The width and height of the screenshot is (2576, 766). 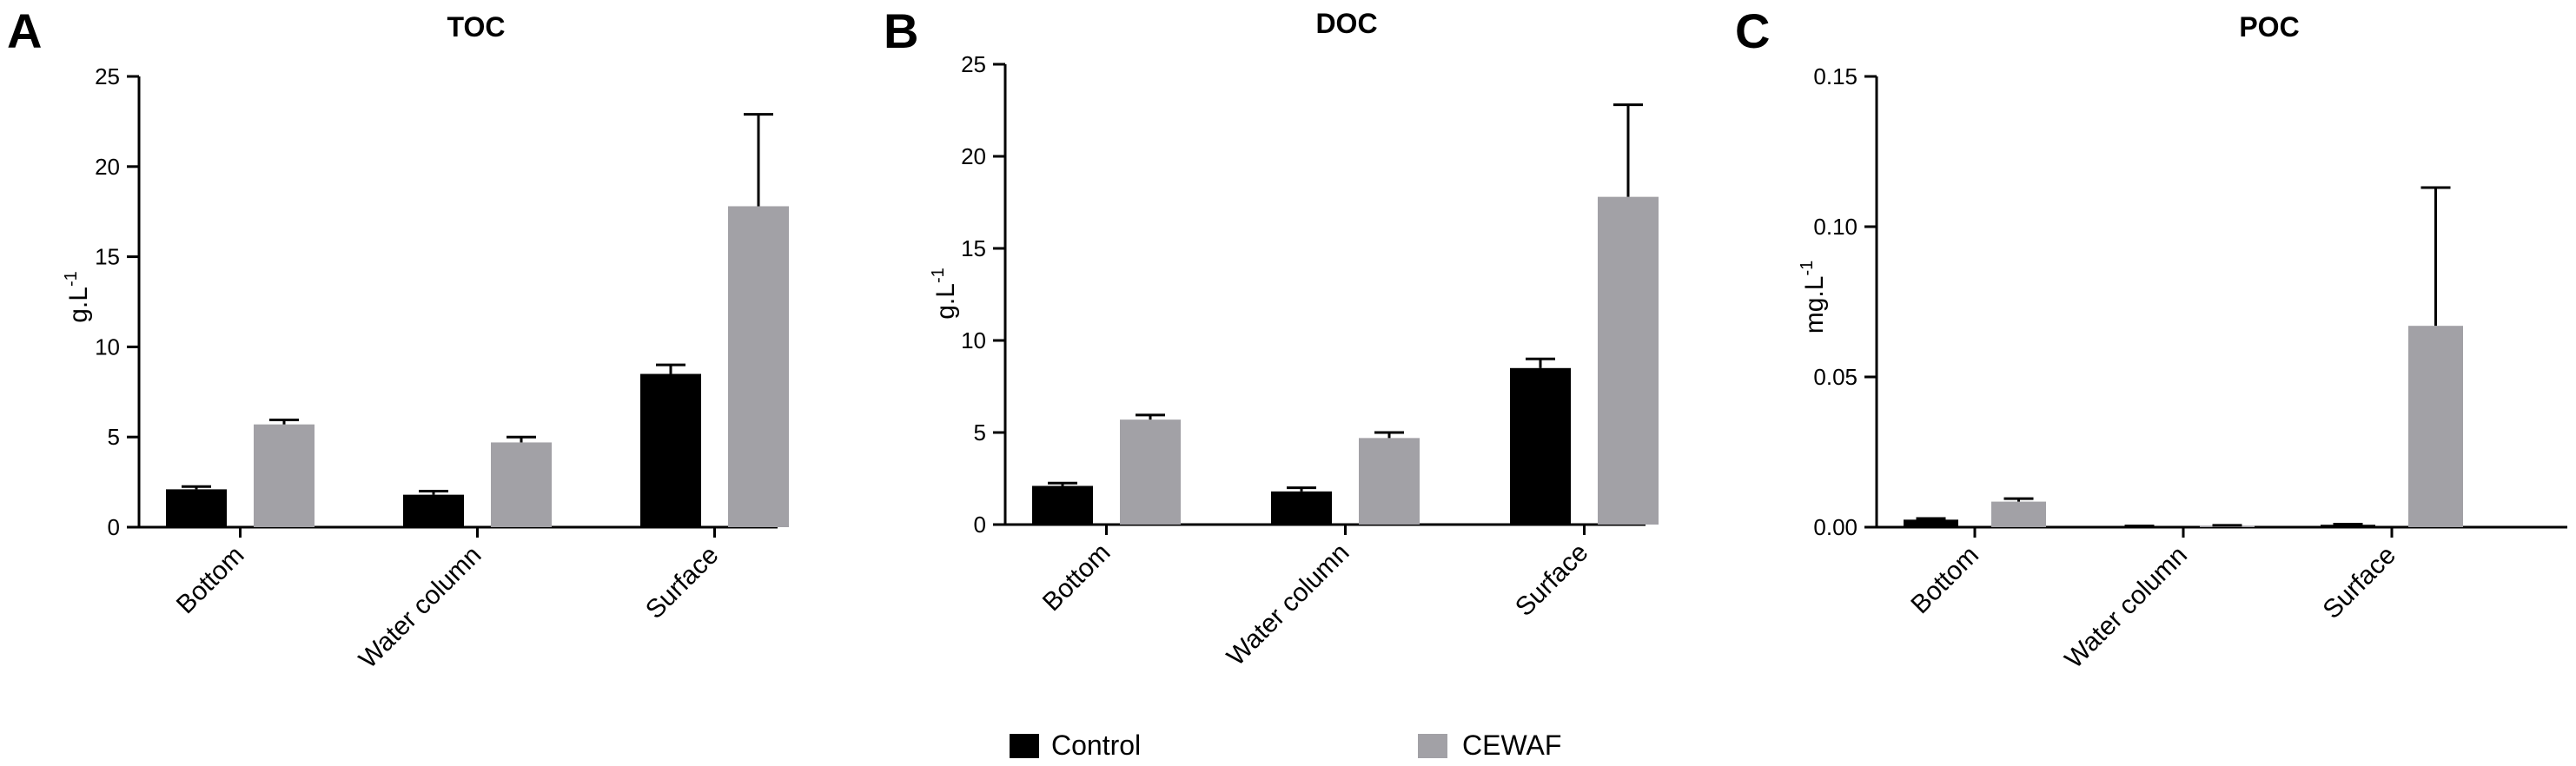 What do you see at coordinates (476, 27) in the screenshot?
I see `chart-title: TOC` at bounding box center [476, 27].